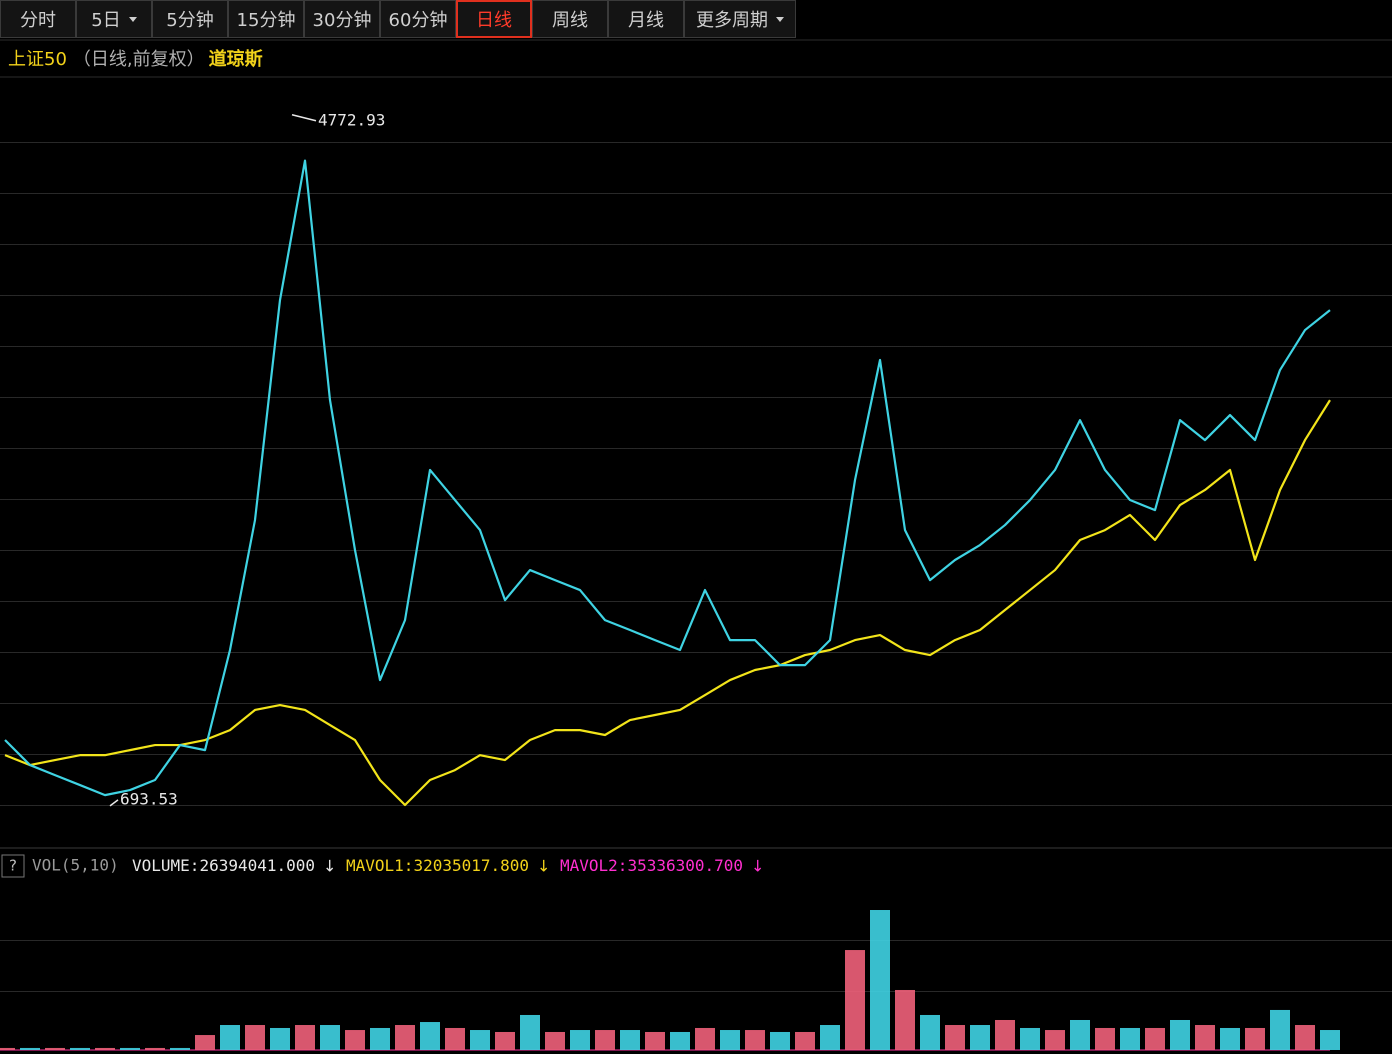 This screenshot has width=1392, height=1054. I want to click on readout-value: 26394041.000, so click(257, 865).